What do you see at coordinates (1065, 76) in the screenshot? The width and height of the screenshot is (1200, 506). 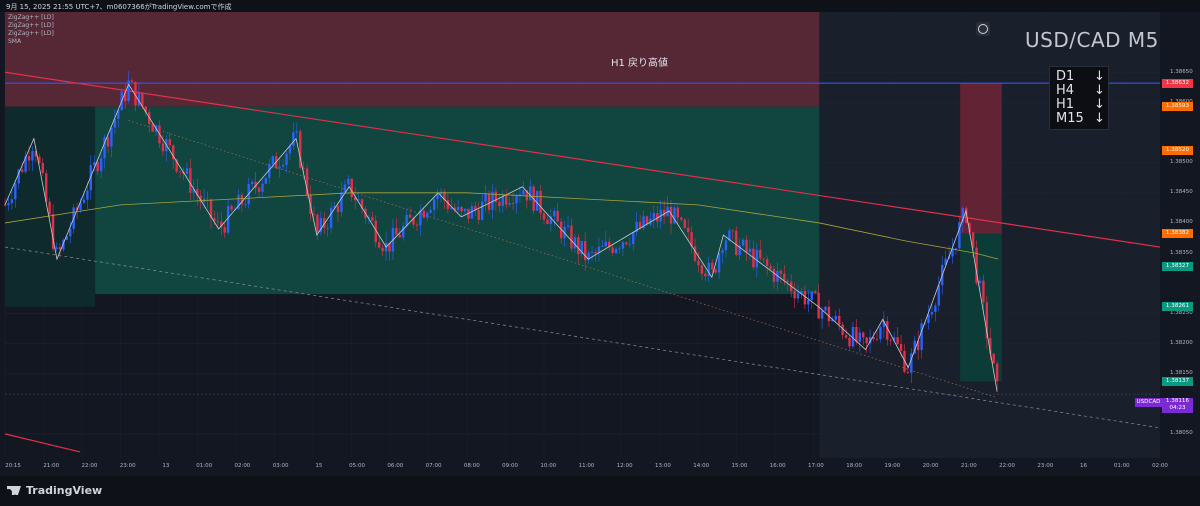 I see `timeframe-label-d1: D1` at bounding box center [1065, 76].